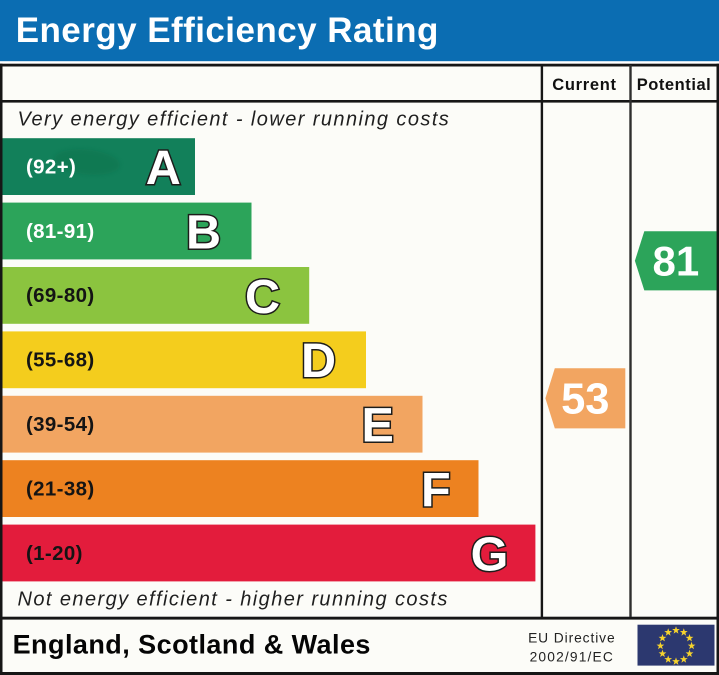 This screenshot has height=675, width=719. What do you see at coordinates (262, 297) in the screenshot?
I see `svg-text: C` at bounding box center [262, 297].